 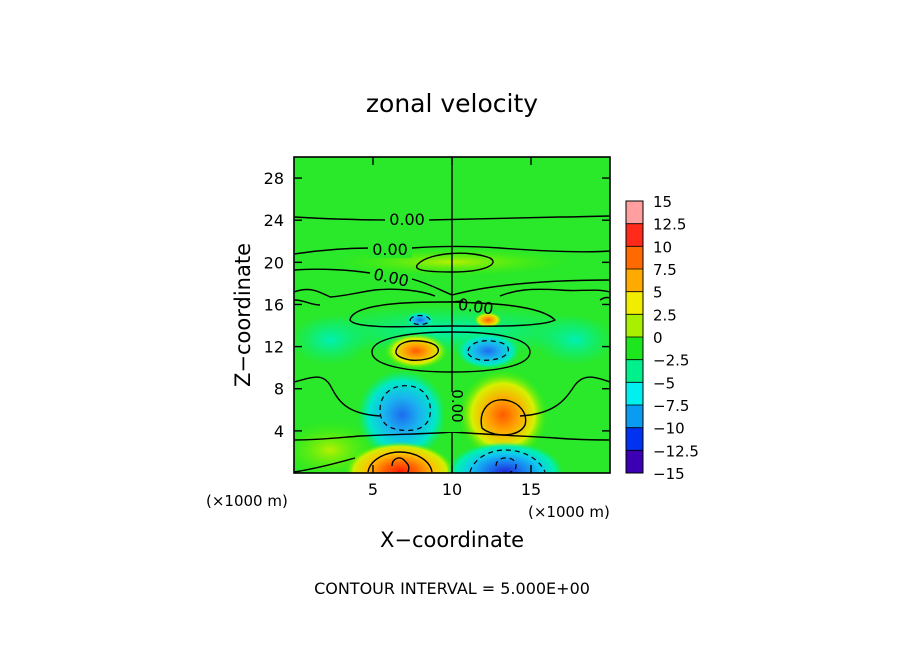 What do you see at coordinates (665, 270) in the screenshot?
I see `colorbar-tick-label: 7.5` at bounding box center [665, 270].